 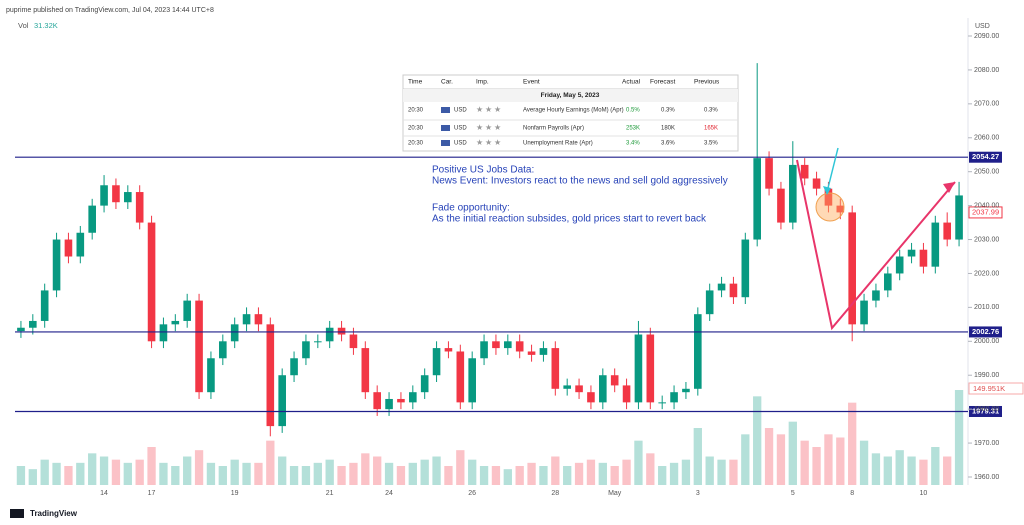 I want to click on level-label: 2002.76, so click(x=985, y=331).